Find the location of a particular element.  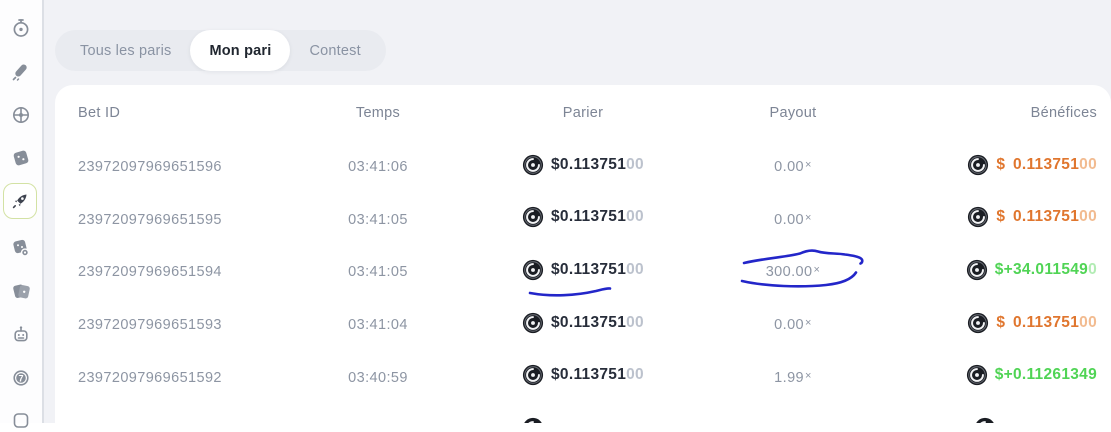

sidebar-item-lucky-seven: 7 is located at coordinates (21, 378).